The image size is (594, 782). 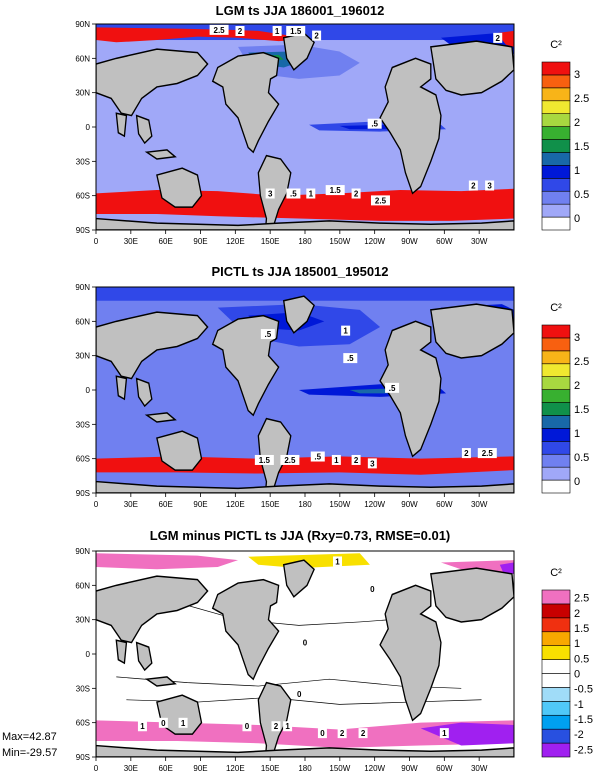 I want to click on colorbar-tick-label: 2, so click(x=577, y=386).